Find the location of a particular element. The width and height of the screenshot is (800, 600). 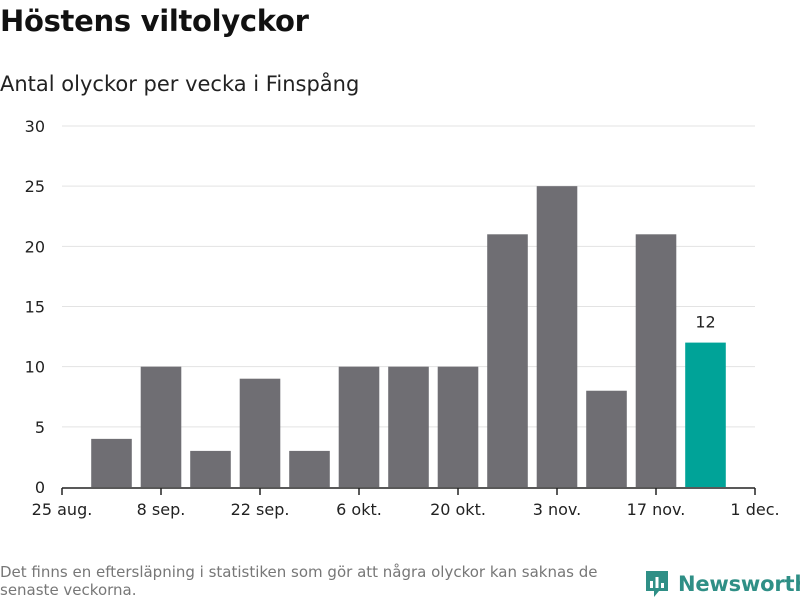

y-tick-label: 30 is located at coordinates (35, 126).